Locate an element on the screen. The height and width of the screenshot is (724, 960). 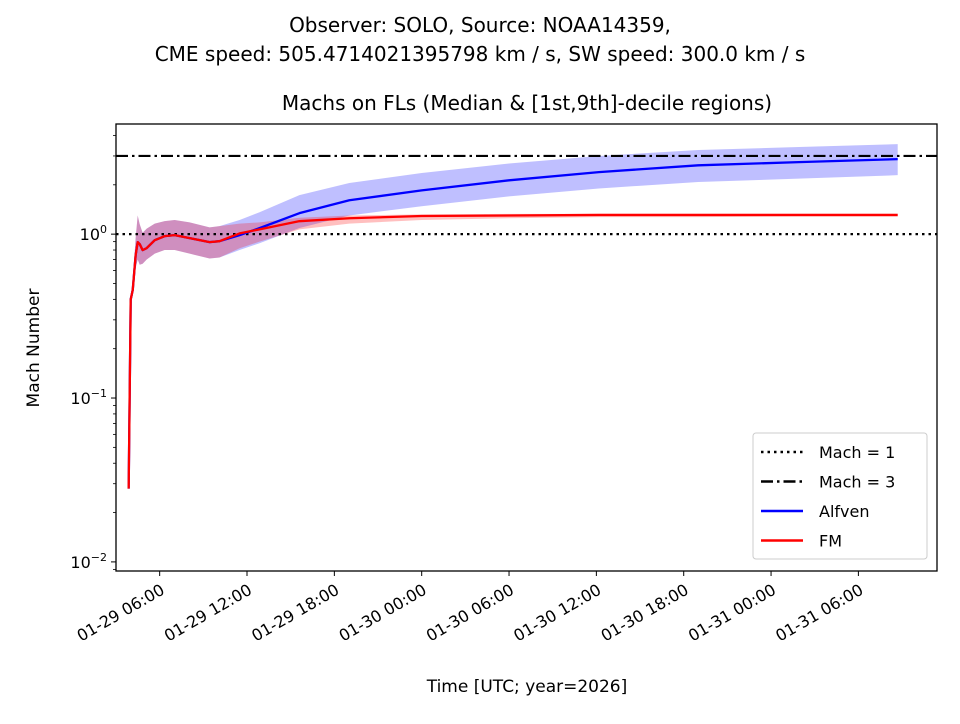
legend-box is located at coordinates (840, 496).